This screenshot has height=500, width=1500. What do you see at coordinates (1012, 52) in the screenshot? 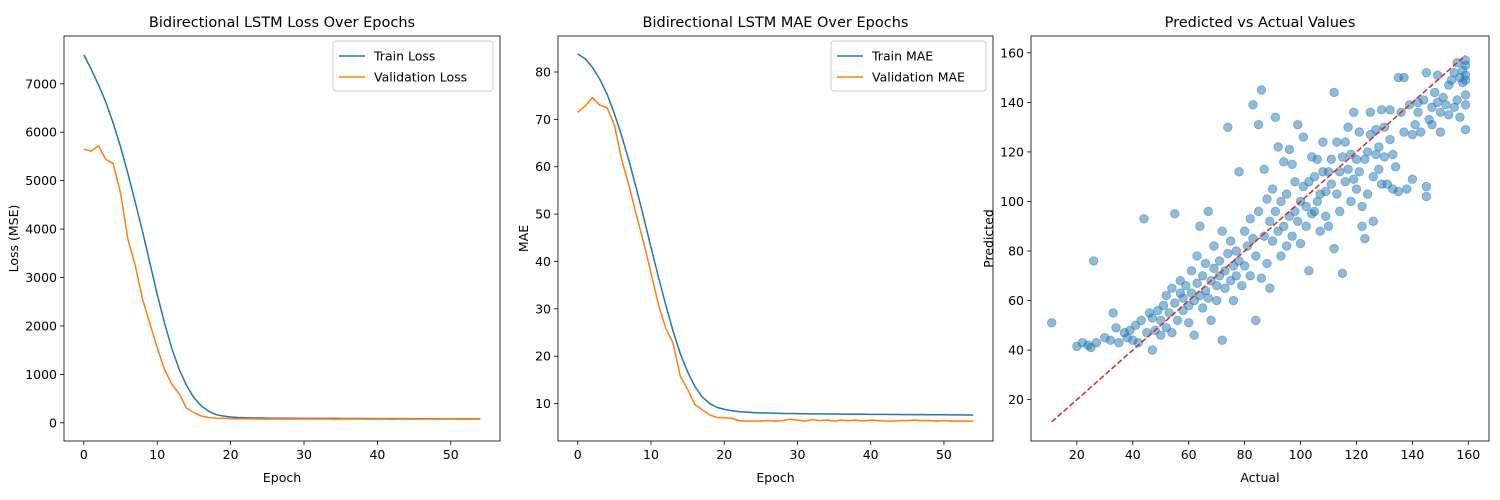
I see `y-tick-label: 160` at bounding box center [1012, 52].